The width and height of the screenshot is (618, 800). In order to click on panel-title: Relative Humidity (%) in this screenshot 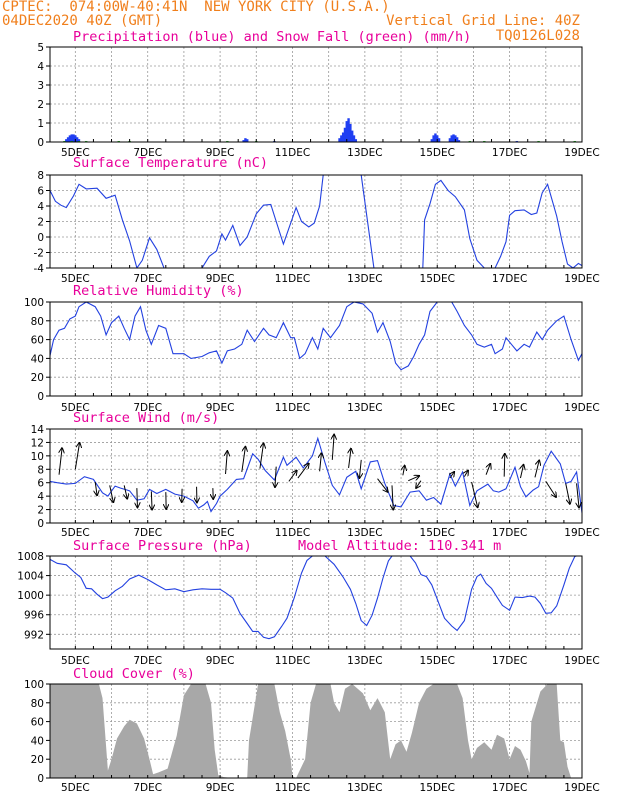, I will do `click(158, 291)`.